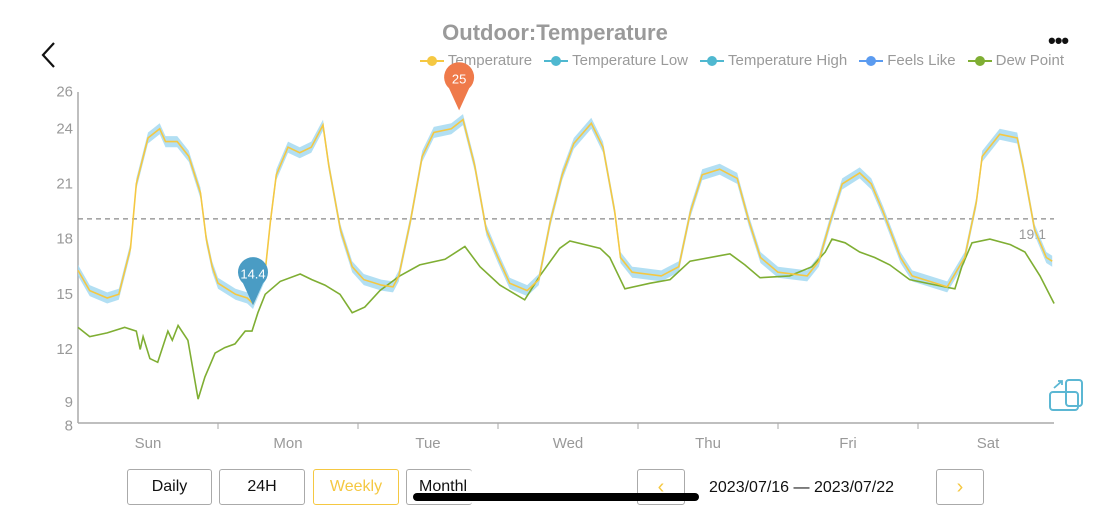 Image resolution: width=1110 pixels, height=513 pixels. I want to click on legend-item: Feels Like, so click(907, 60).